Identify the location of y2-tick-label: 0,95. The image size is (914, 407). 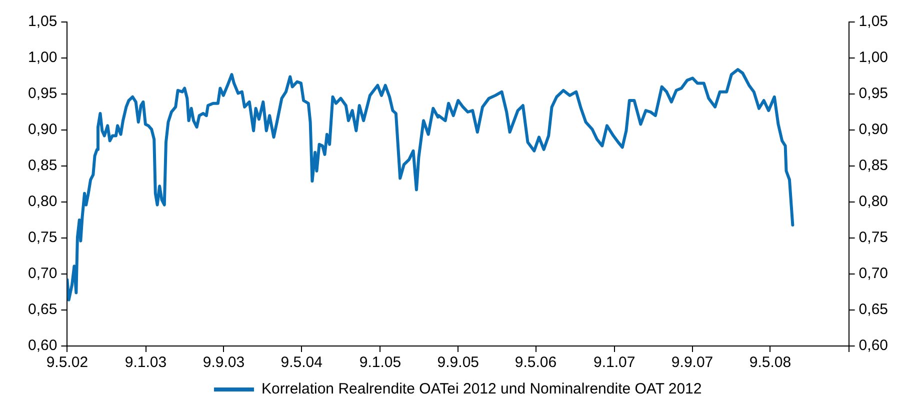
(873, 93).